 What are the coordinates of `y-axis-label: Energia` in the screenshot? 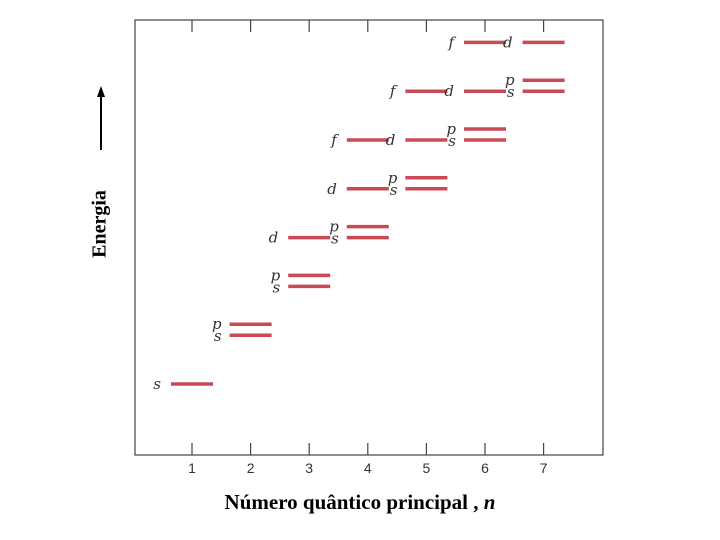 It's located at (99, 224).